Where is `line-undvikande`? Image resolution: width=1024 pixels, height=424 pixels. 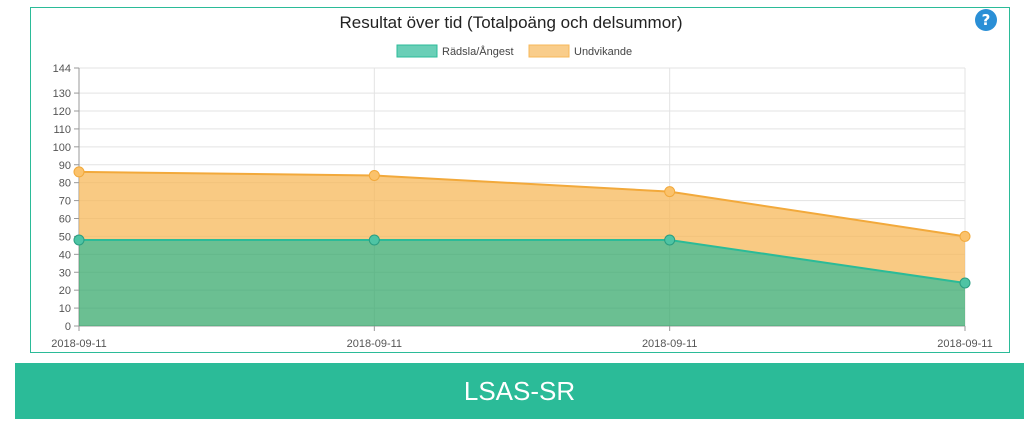
line-undvikande is located at coordinates (522, 204).